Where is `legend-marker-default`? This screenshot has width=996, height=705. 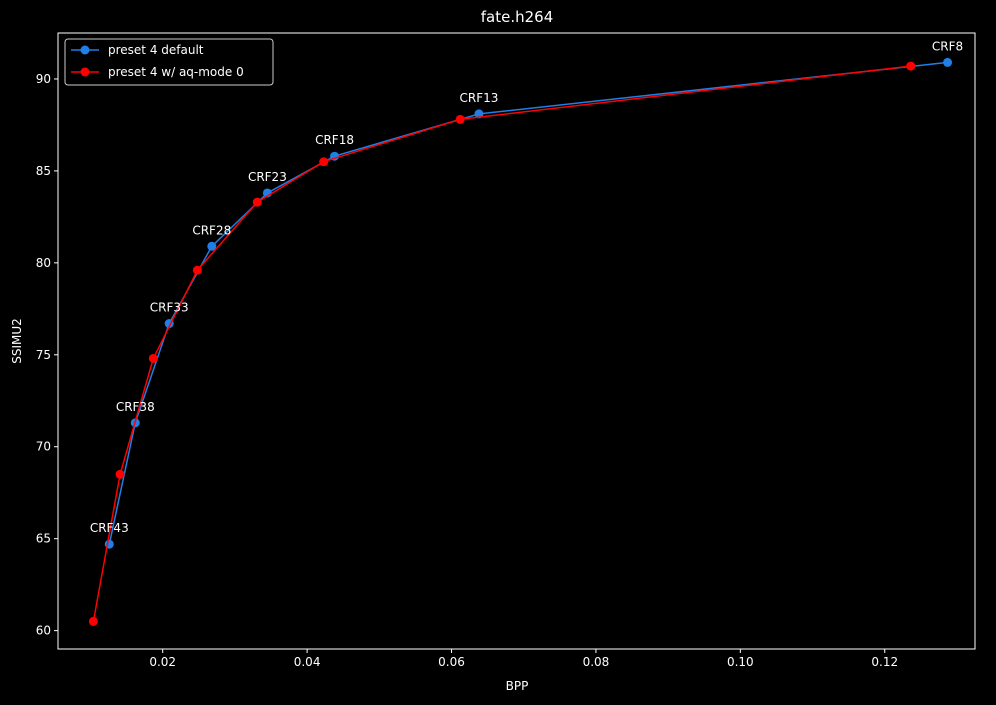 legend-marker-default is located at coordinates (85, 50).